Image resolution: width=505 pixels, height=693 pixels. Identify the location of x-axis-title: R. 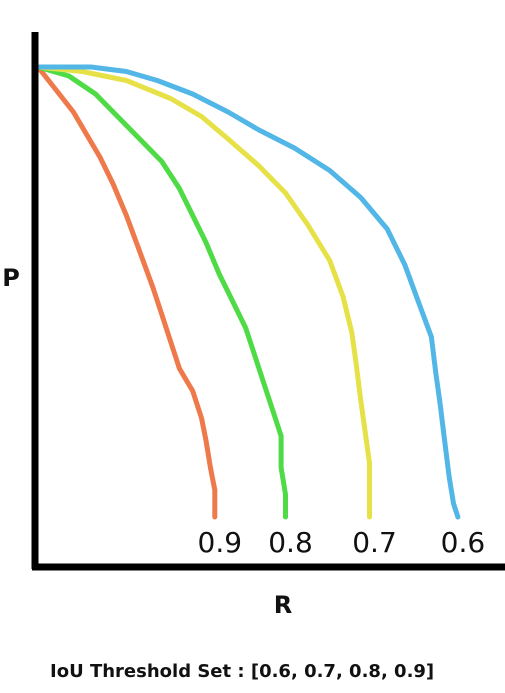
(283, 605).